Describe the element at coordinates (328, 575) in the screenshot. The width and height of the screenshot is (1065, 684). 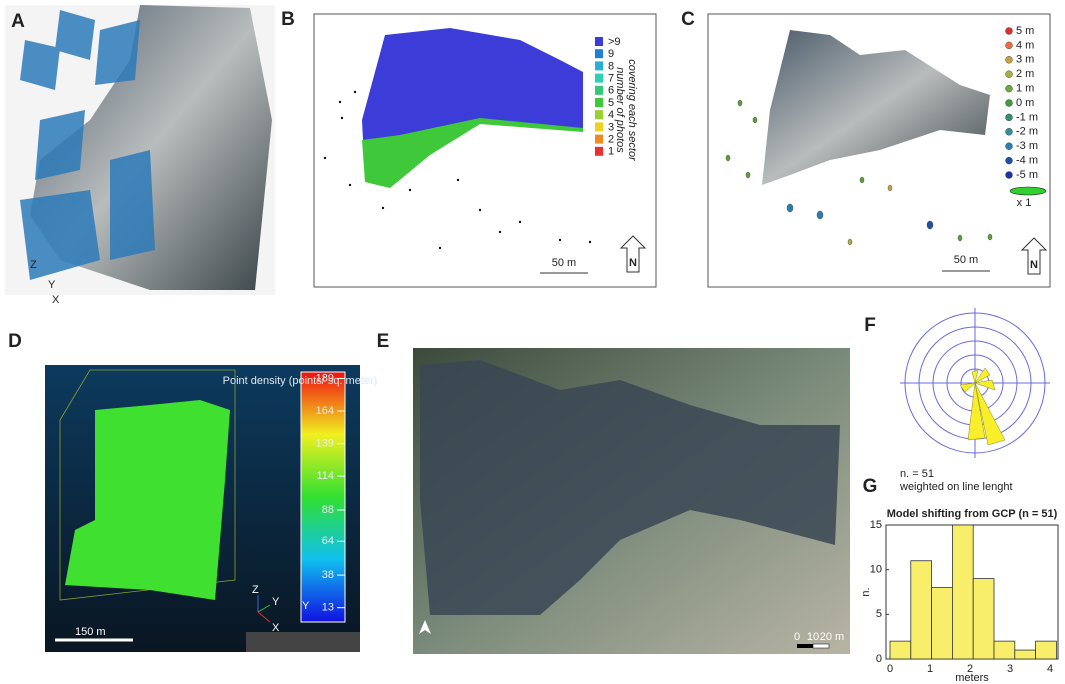
I see `colorbar-tick-label: 38` at that location.